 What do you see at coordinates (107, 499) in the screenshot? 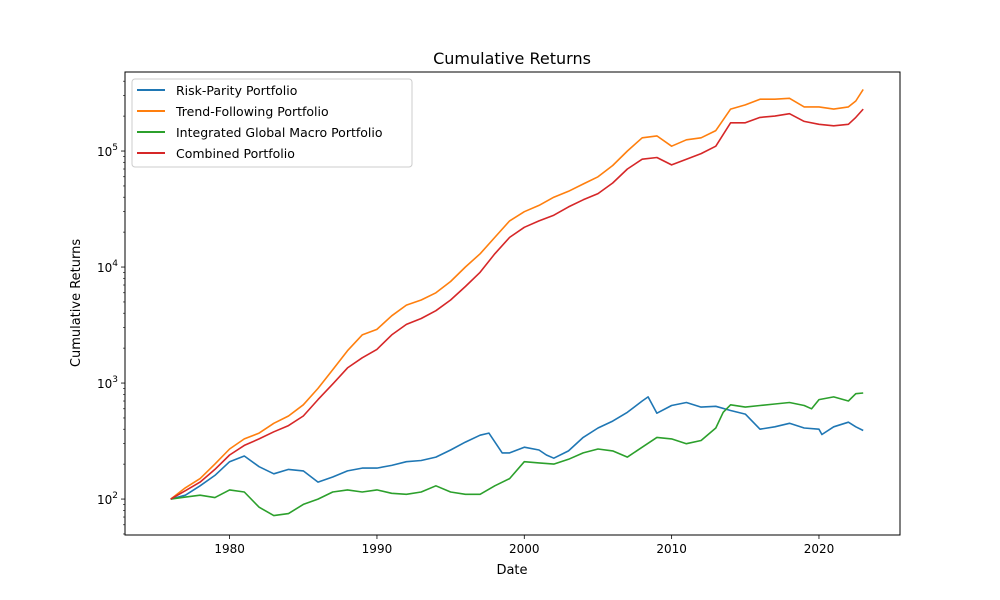
I see `y-tick-label-0: 10²` at bounding box center [107, 499].